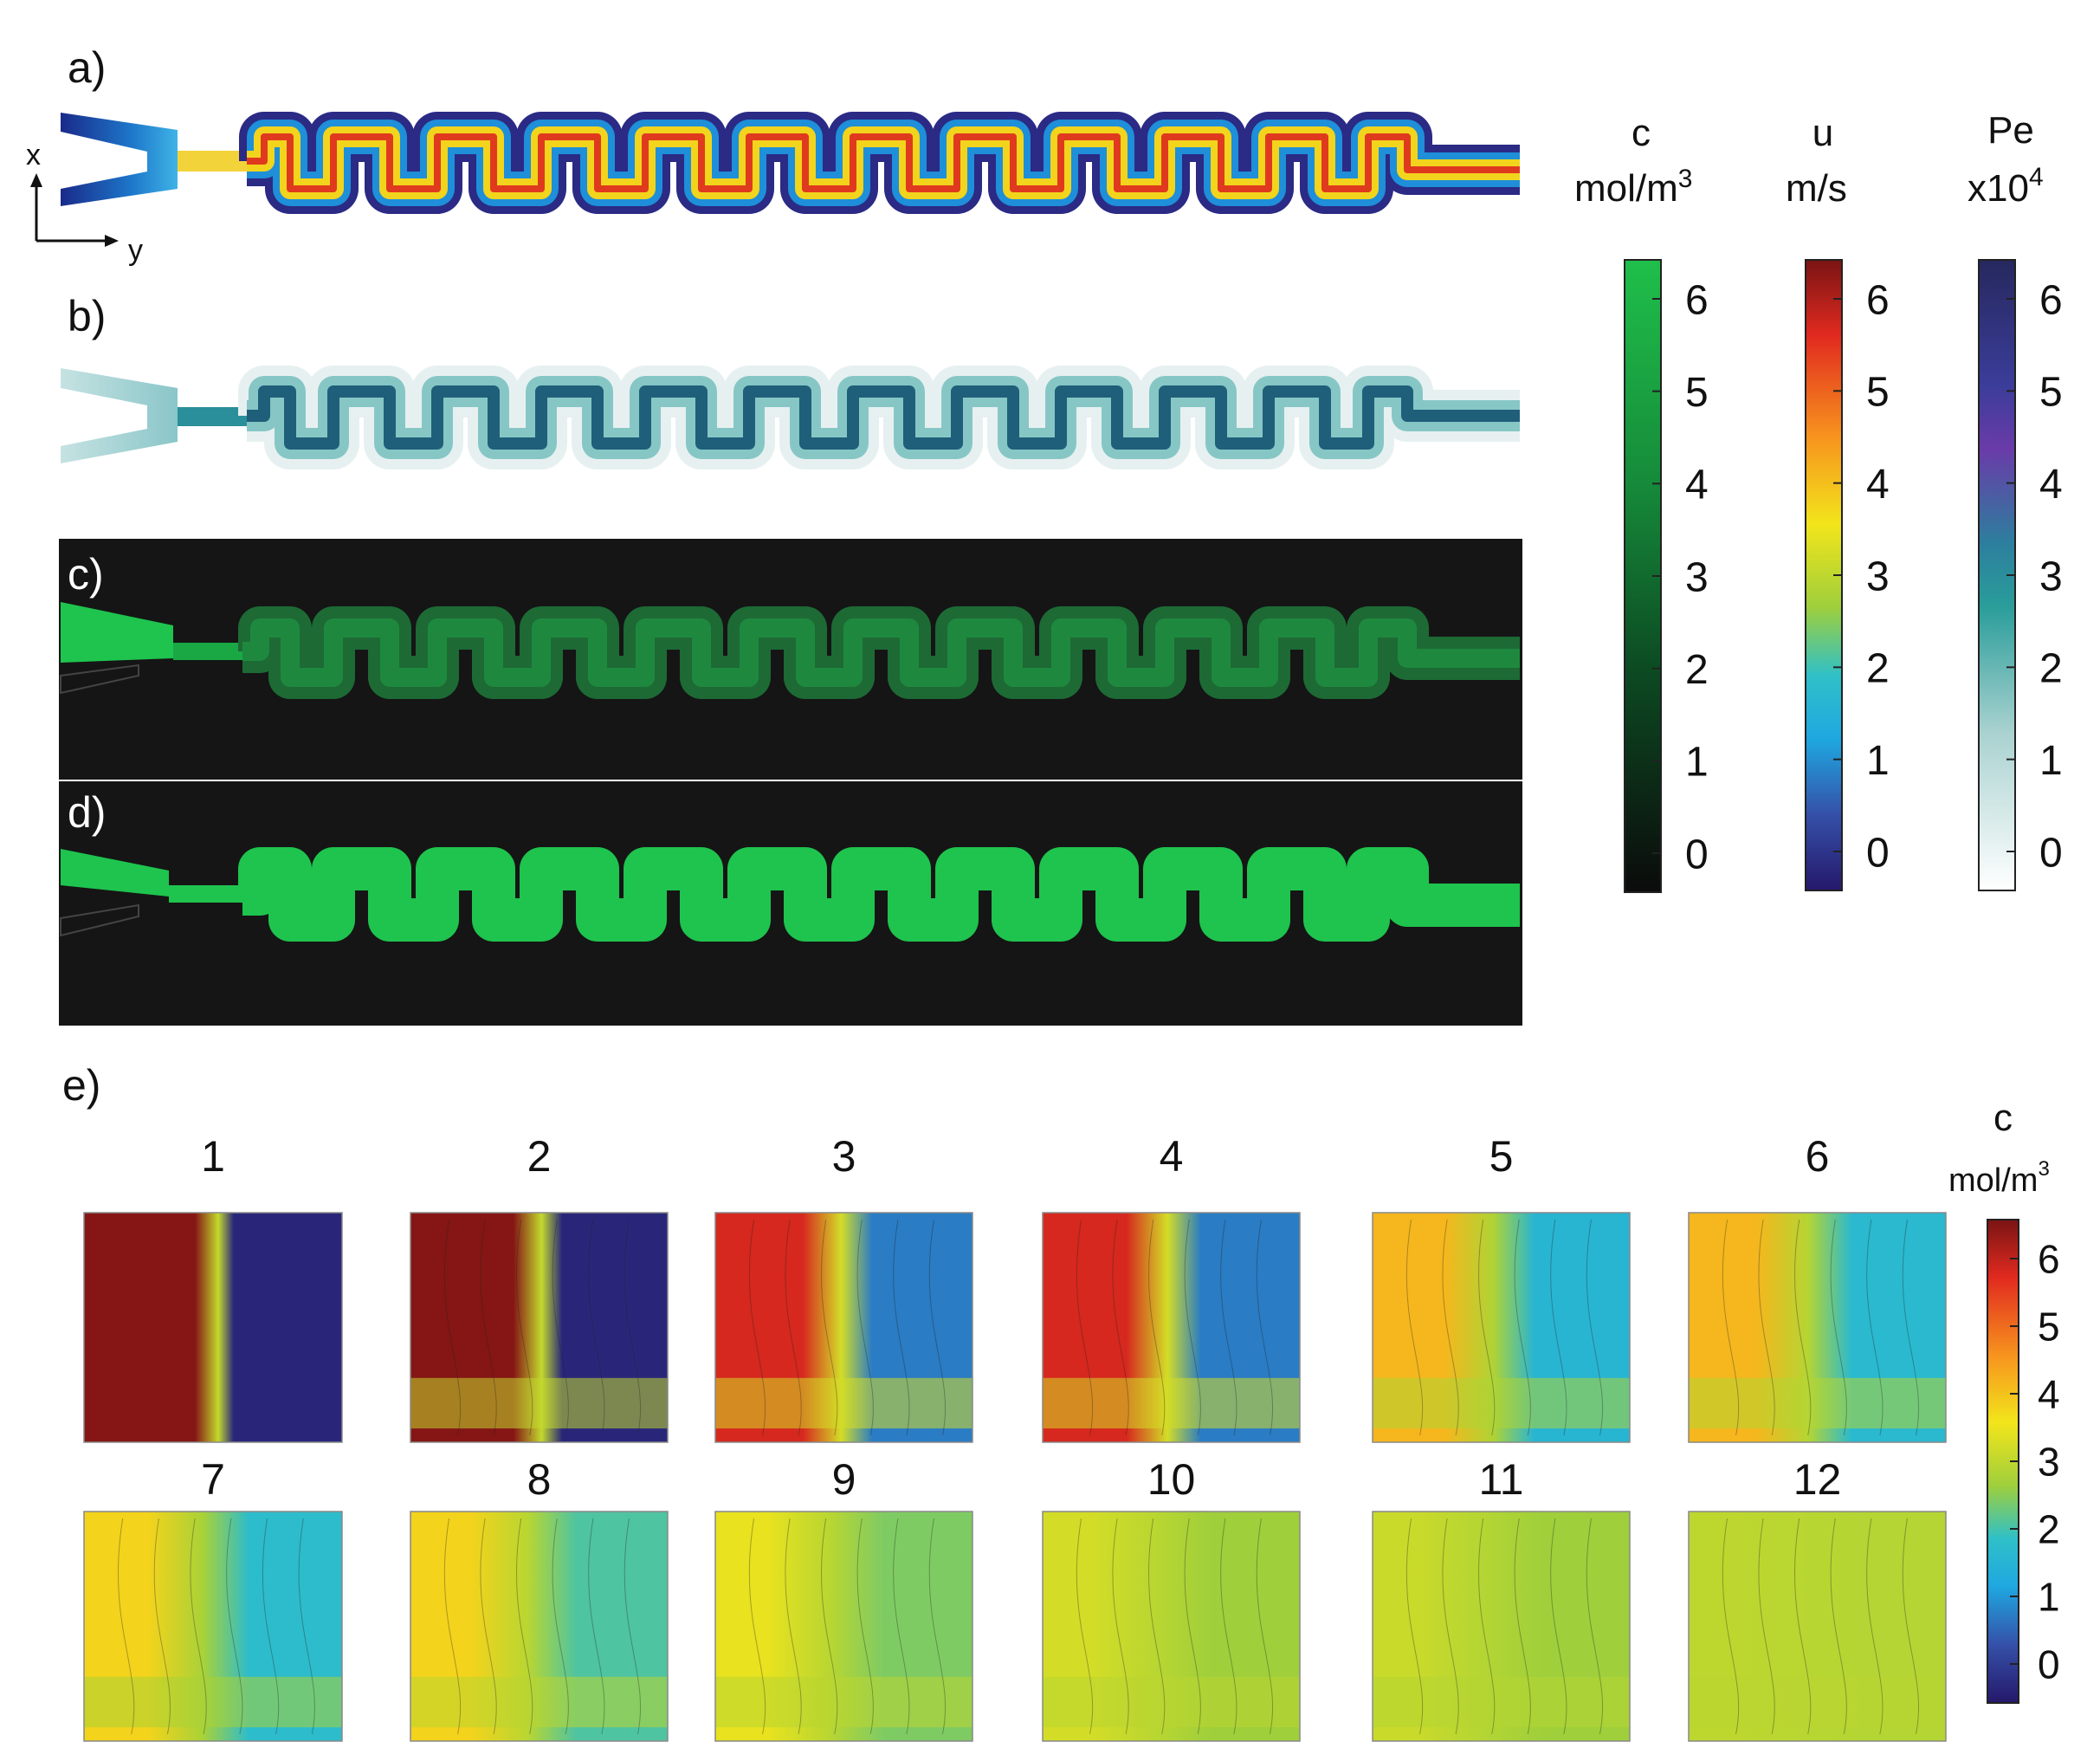  I want to click on subplot-label: 1, so click(213, 1156).